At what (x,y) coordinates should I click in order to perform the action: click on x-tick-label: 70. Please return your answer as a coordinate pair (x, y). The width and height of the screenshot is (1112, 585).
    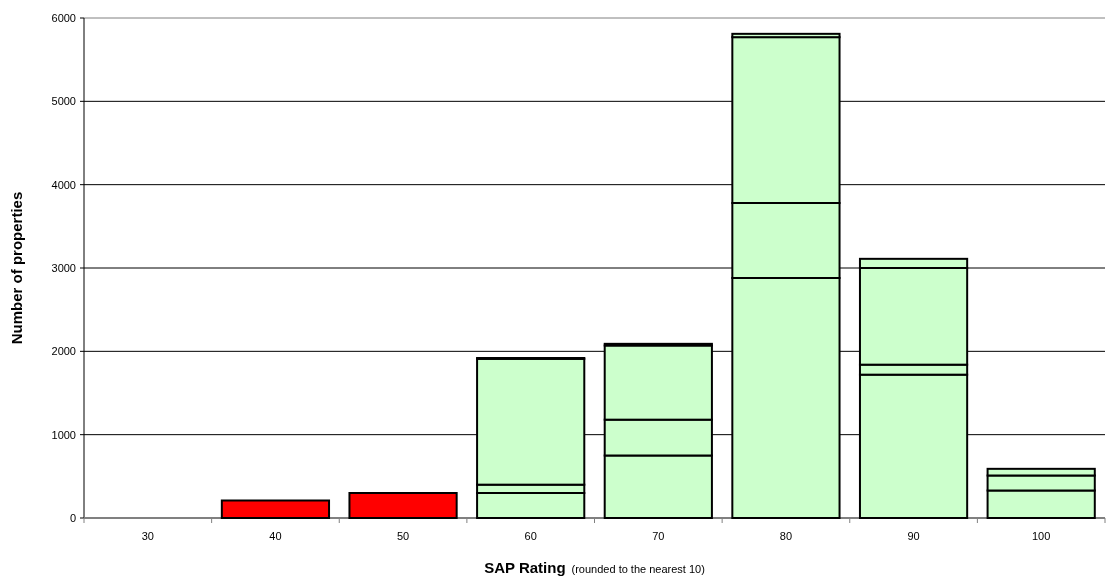
    Looking at the image, I should click on (658, 536).